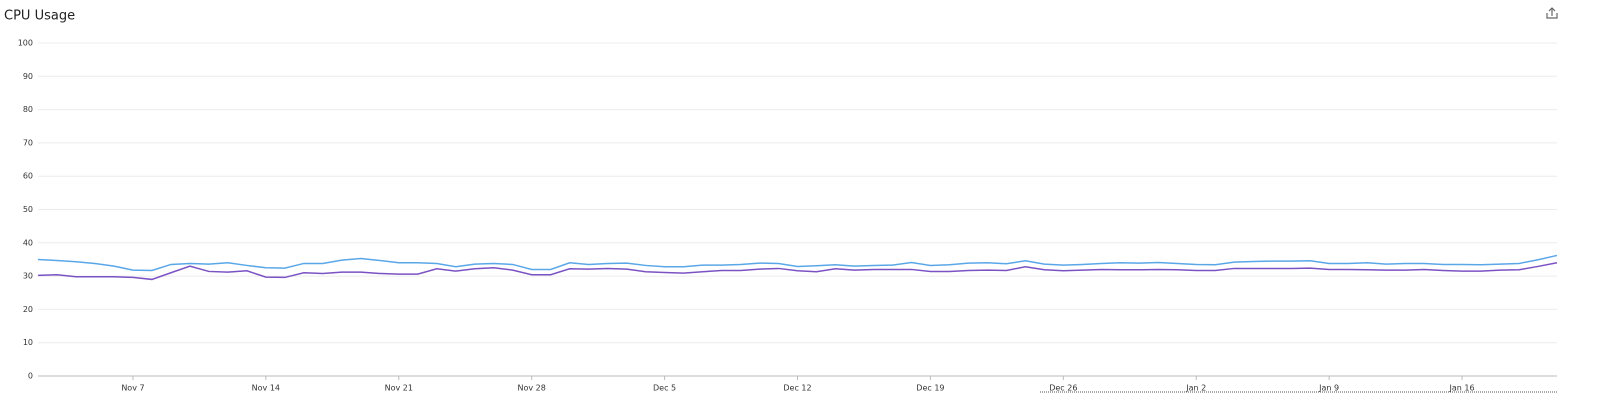 The width and height of the screenshot is (1600, 401). What do you see at coordinates (1195, 388) in the screenshot?
I see `x-tick-label: Jan 2` at bounding box center [1195, 388].